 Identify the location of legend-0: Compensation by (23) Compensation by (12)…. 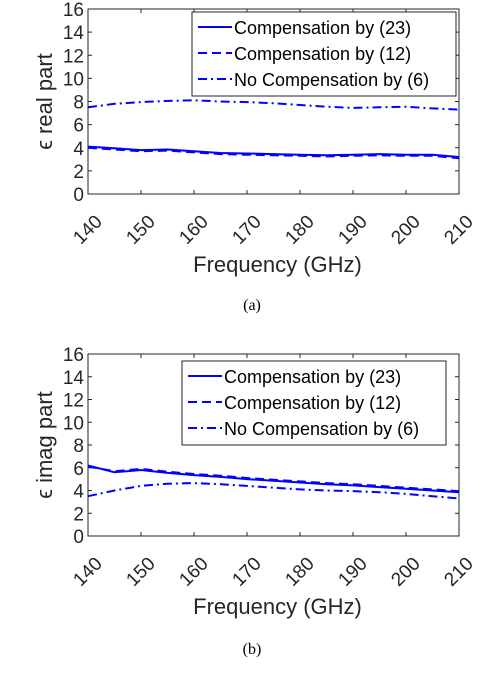
(324, 54).